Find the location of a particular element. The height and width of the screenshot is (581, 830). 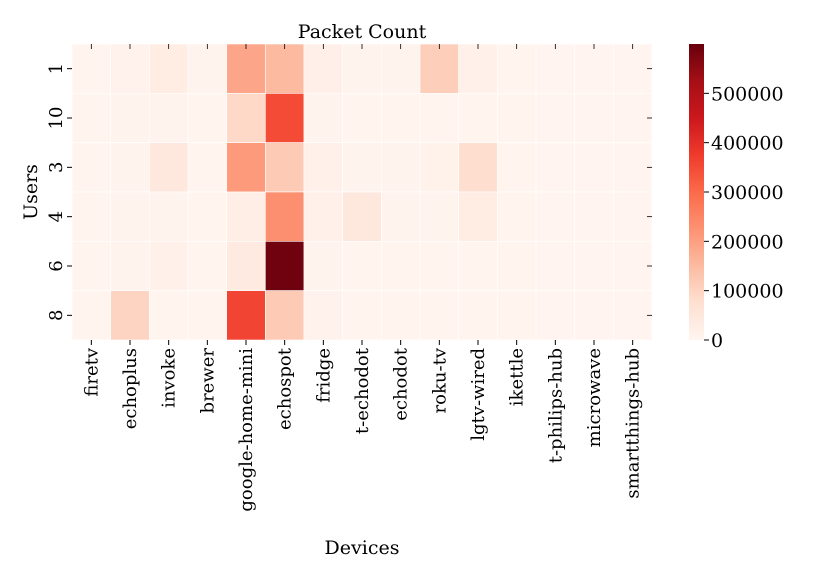

x-tick-label: echodot is located at coordinates (401, 384).